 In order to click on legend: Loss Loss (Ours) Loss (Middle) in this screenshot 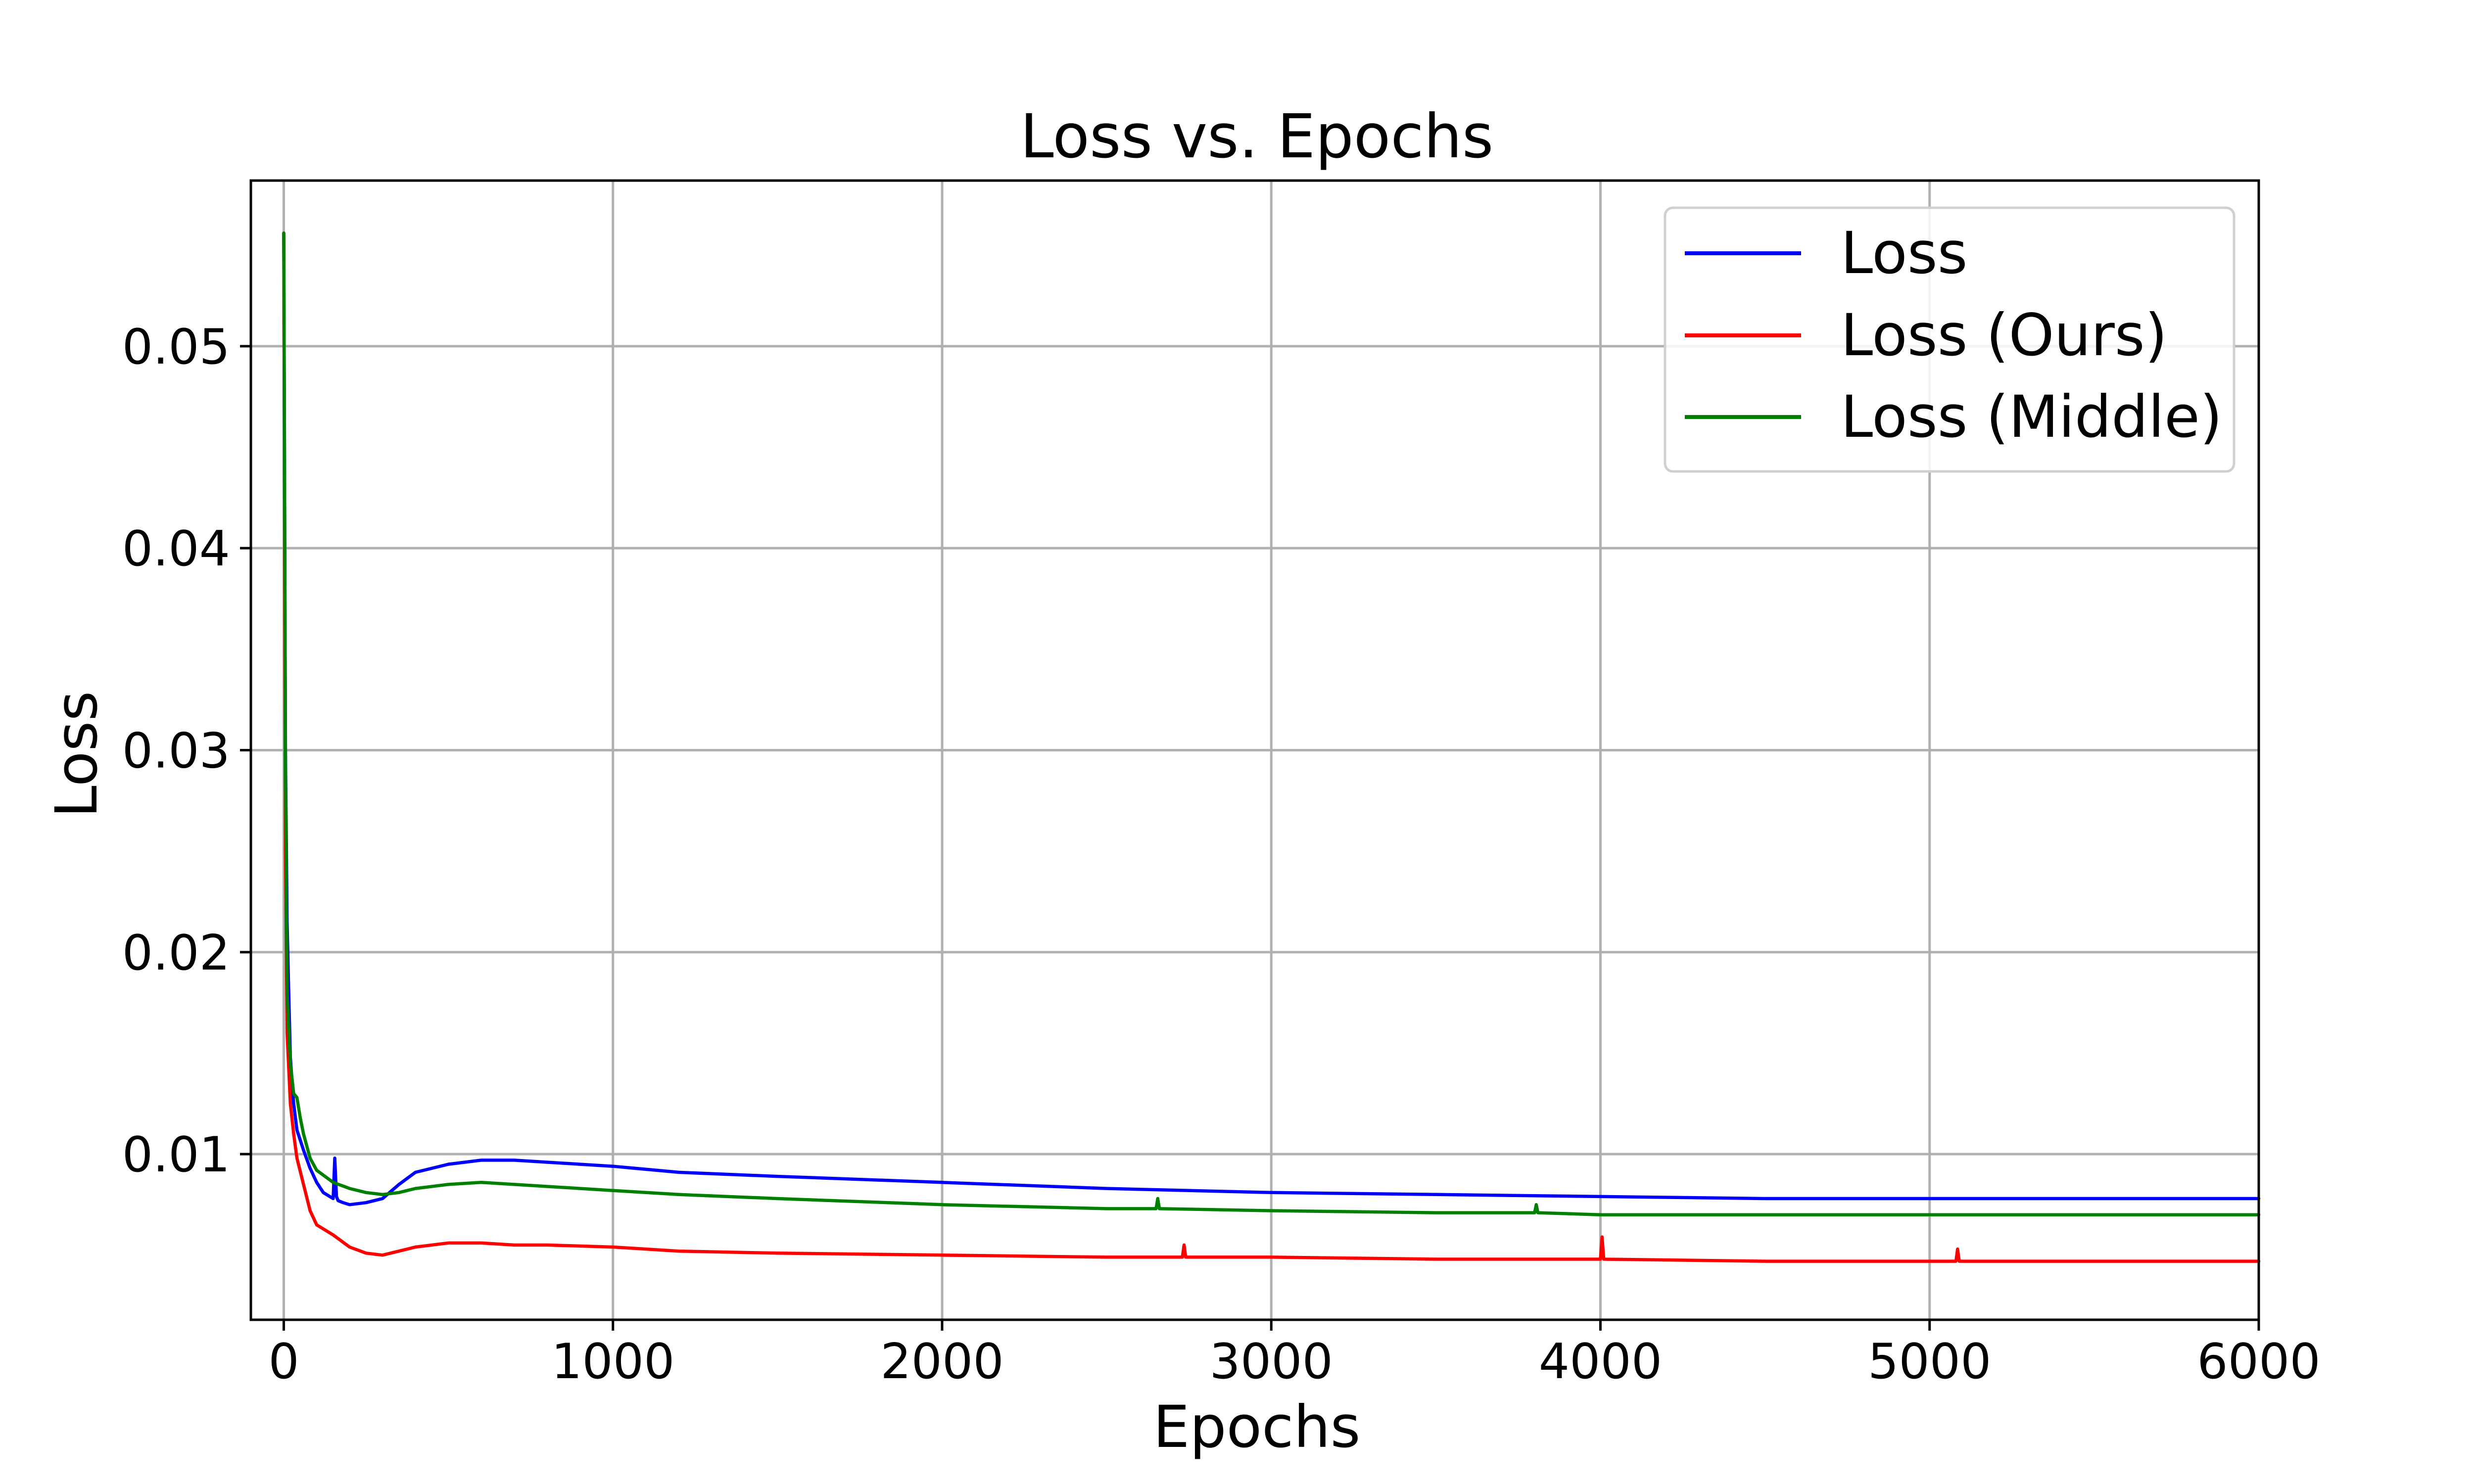, I will do `click(1950, 339)`.